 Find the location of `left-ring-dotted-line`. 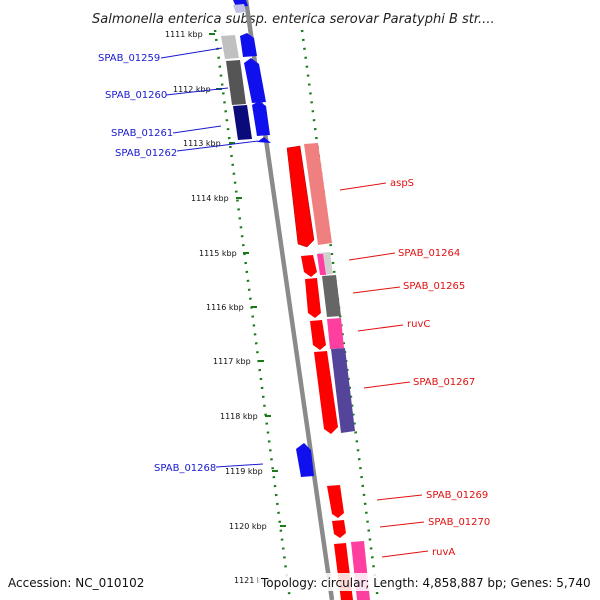

left-ring-dotted-line is located at coordinates (252, 314).